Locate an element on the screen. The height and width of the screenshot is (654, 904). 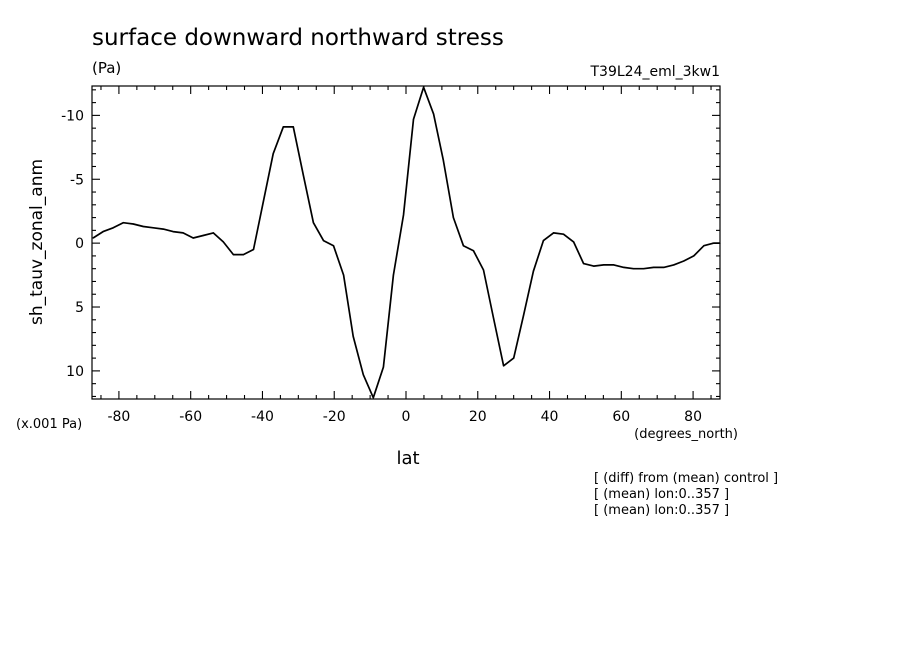
x-tick-label: 60 is located at coordinates (621, 417).